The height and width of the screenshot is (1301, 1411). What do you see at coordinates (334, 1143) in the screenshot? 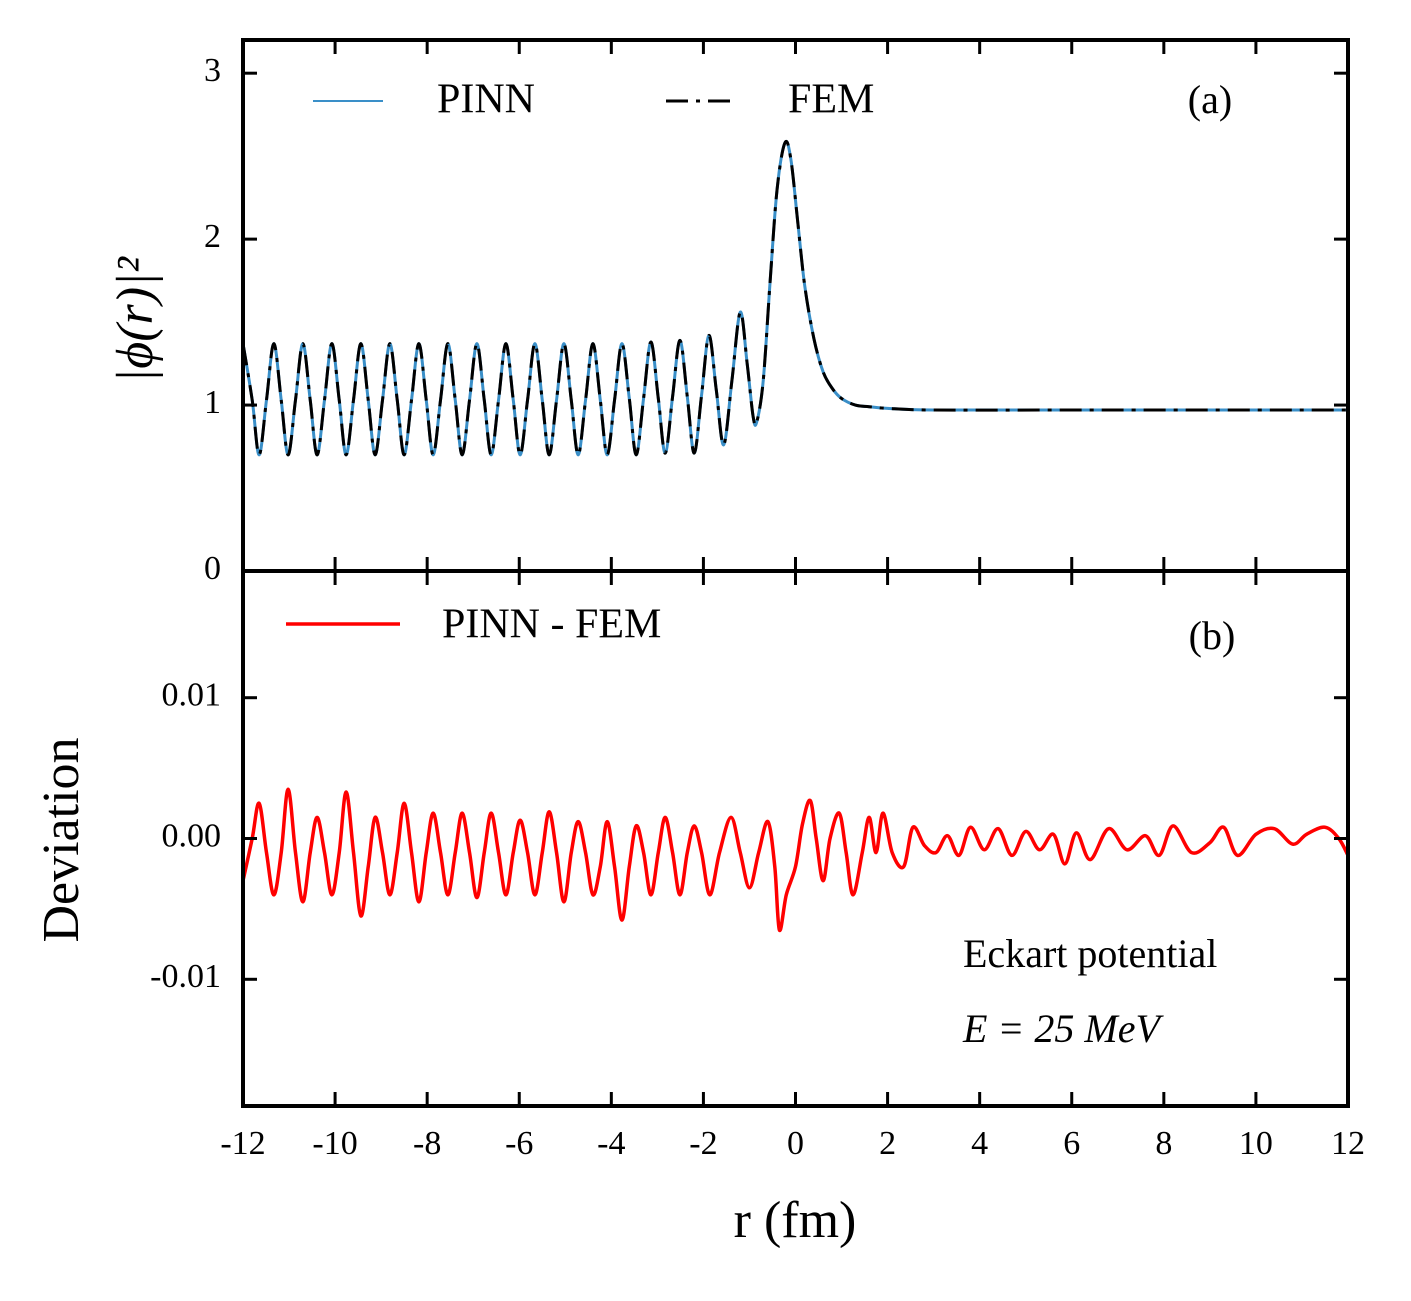
I see `x-tick-label: -10` at bounding box center [334, 1143].